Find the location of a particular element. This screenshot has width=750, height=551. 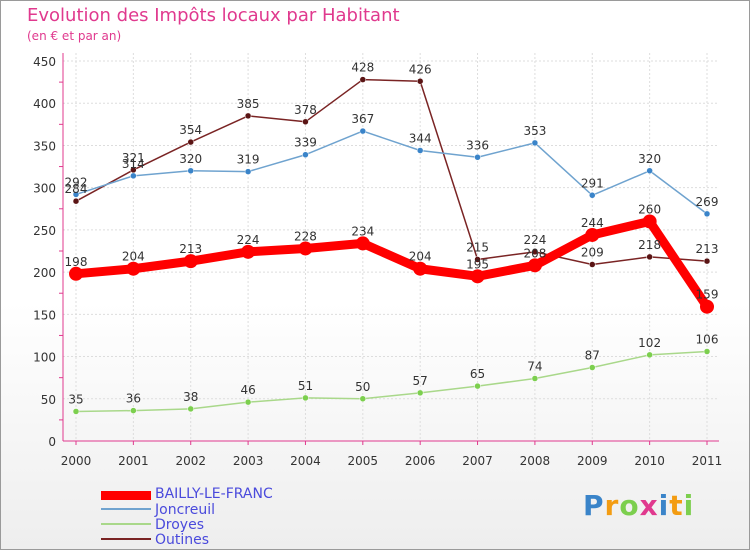

data-label: 38 is located at coordinates (190, 397).